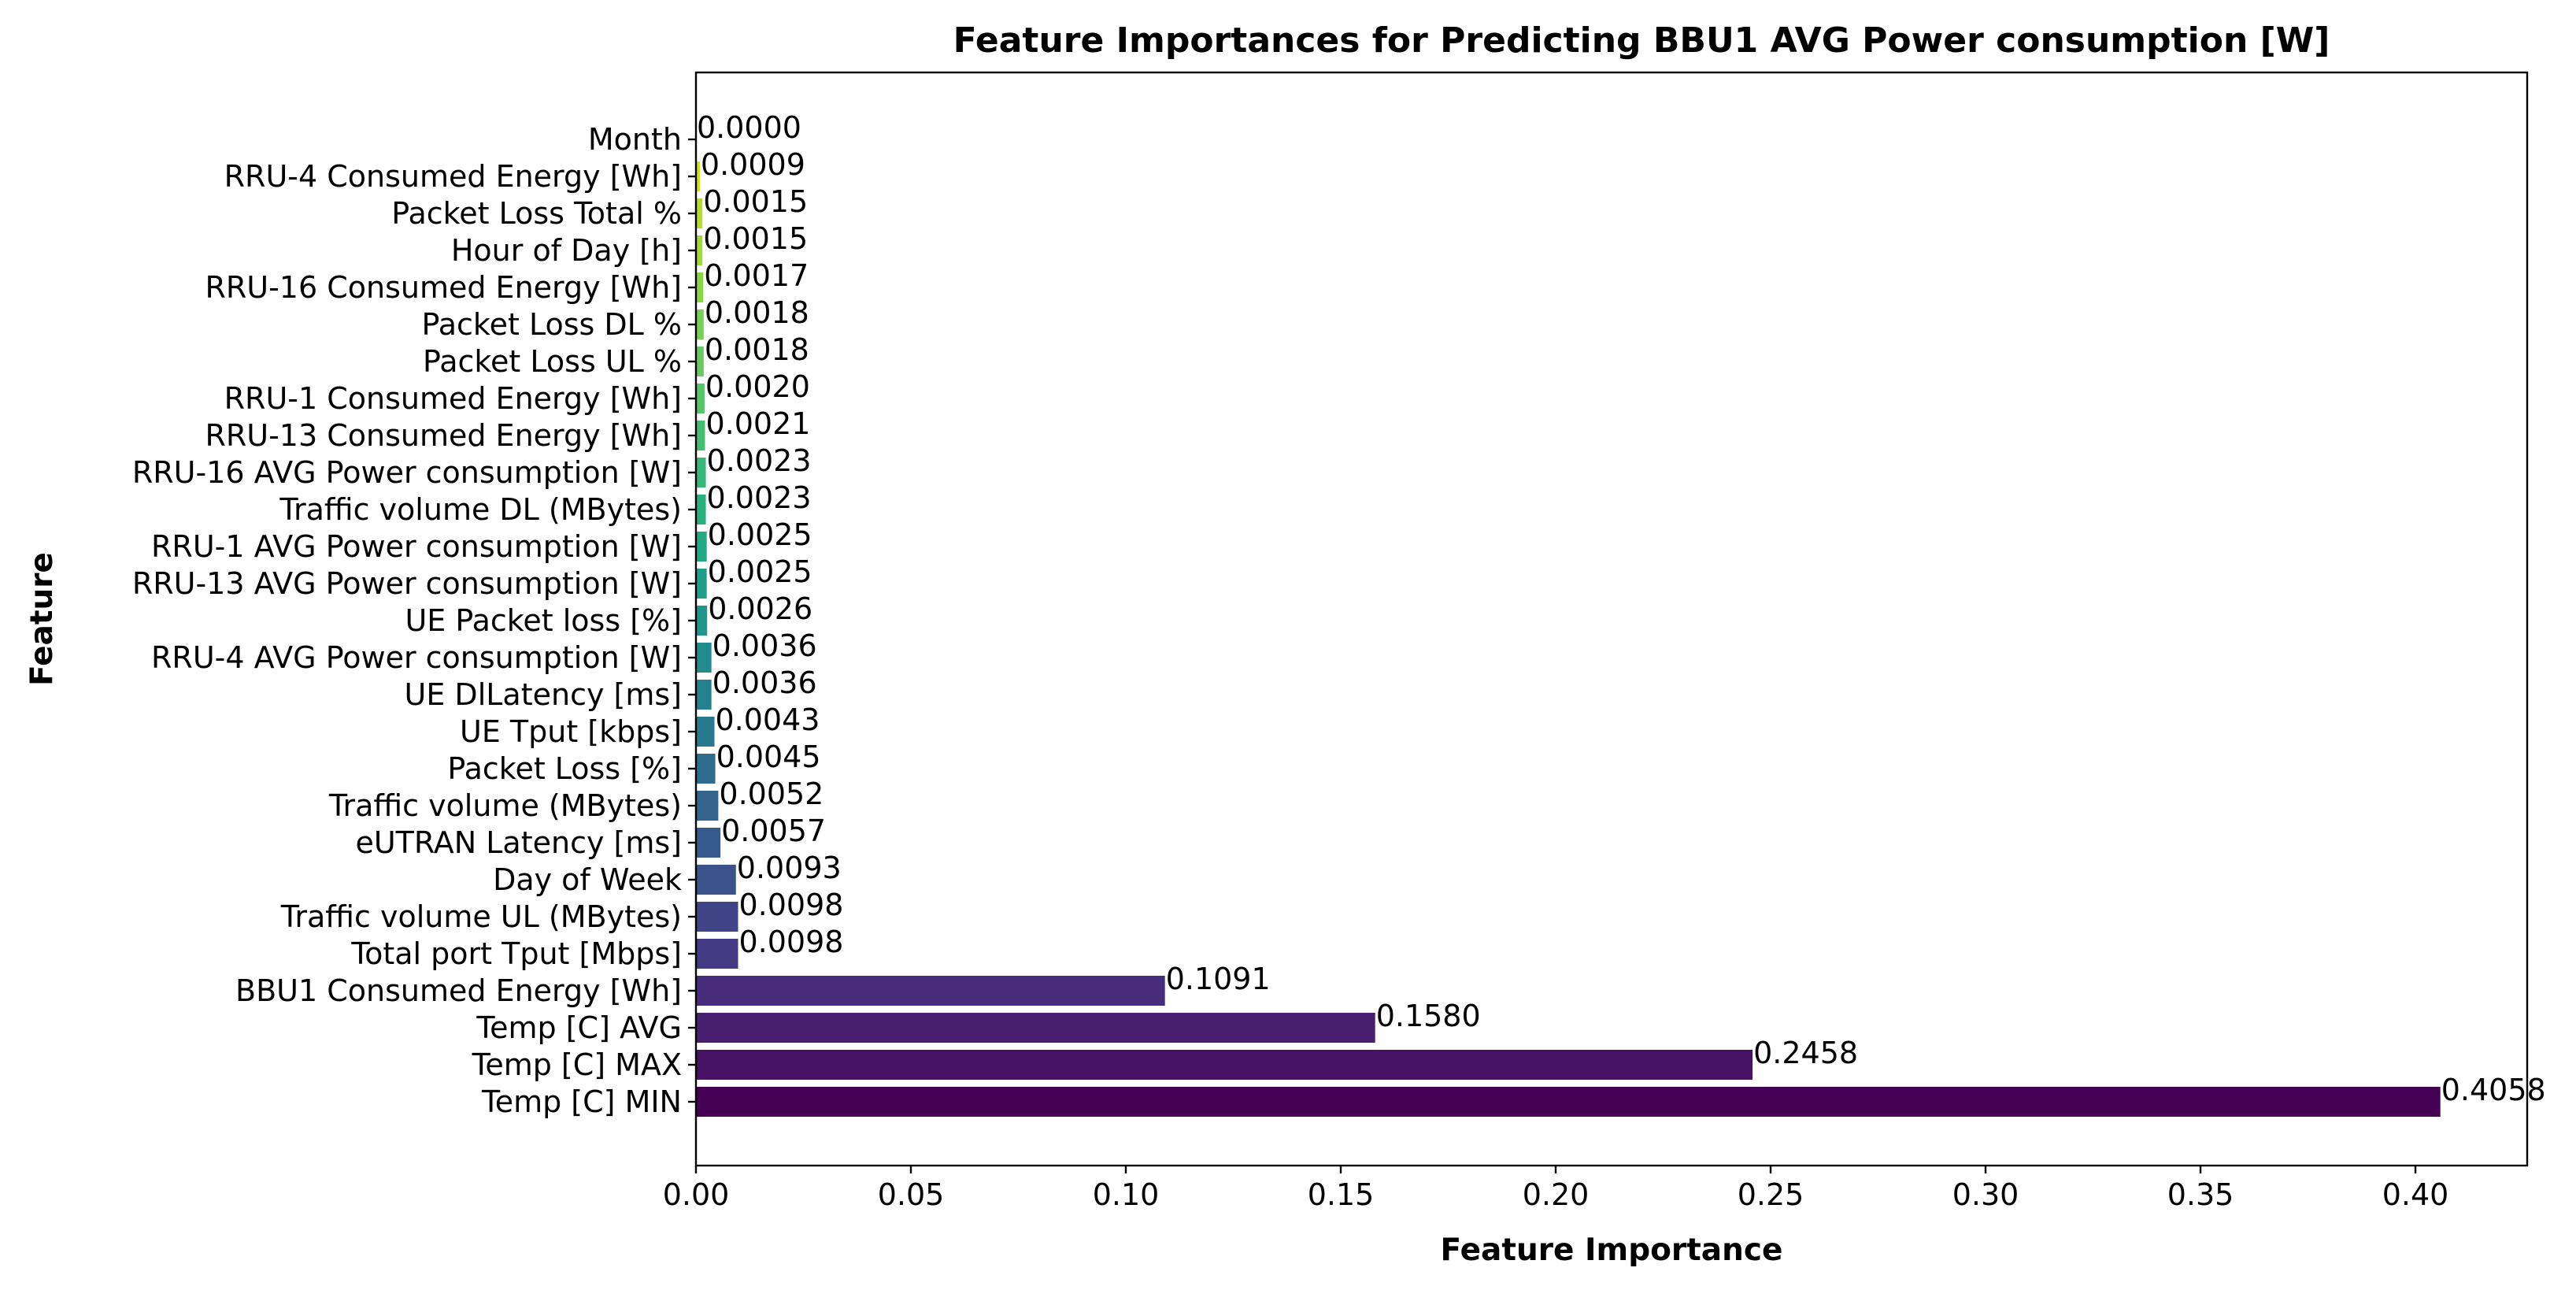  I want to click on y-tick-label: RRU-16 Consumed Energy [Wh], so click(443, 287).